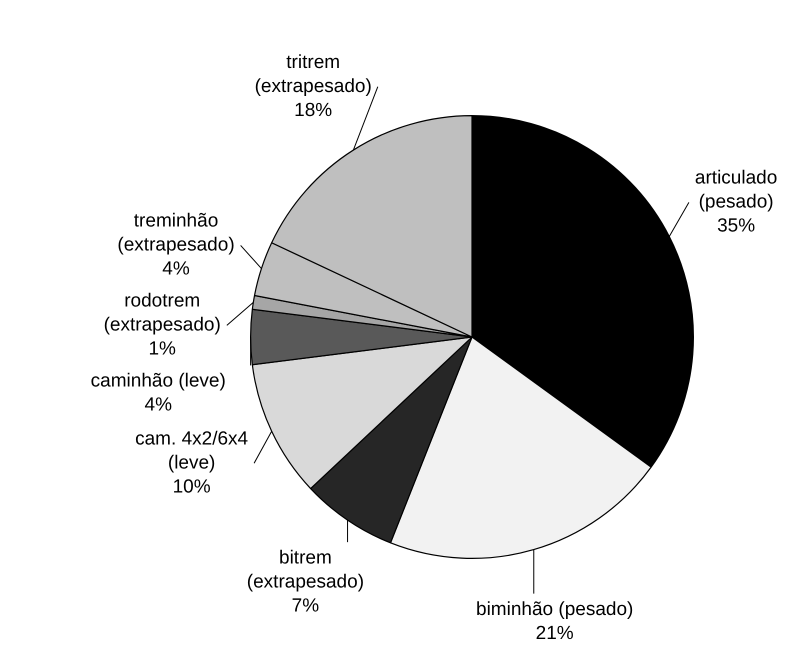  Describe the element at coordinates (162, 349) in the screenshot. I see `data-label: 1%` at that location.